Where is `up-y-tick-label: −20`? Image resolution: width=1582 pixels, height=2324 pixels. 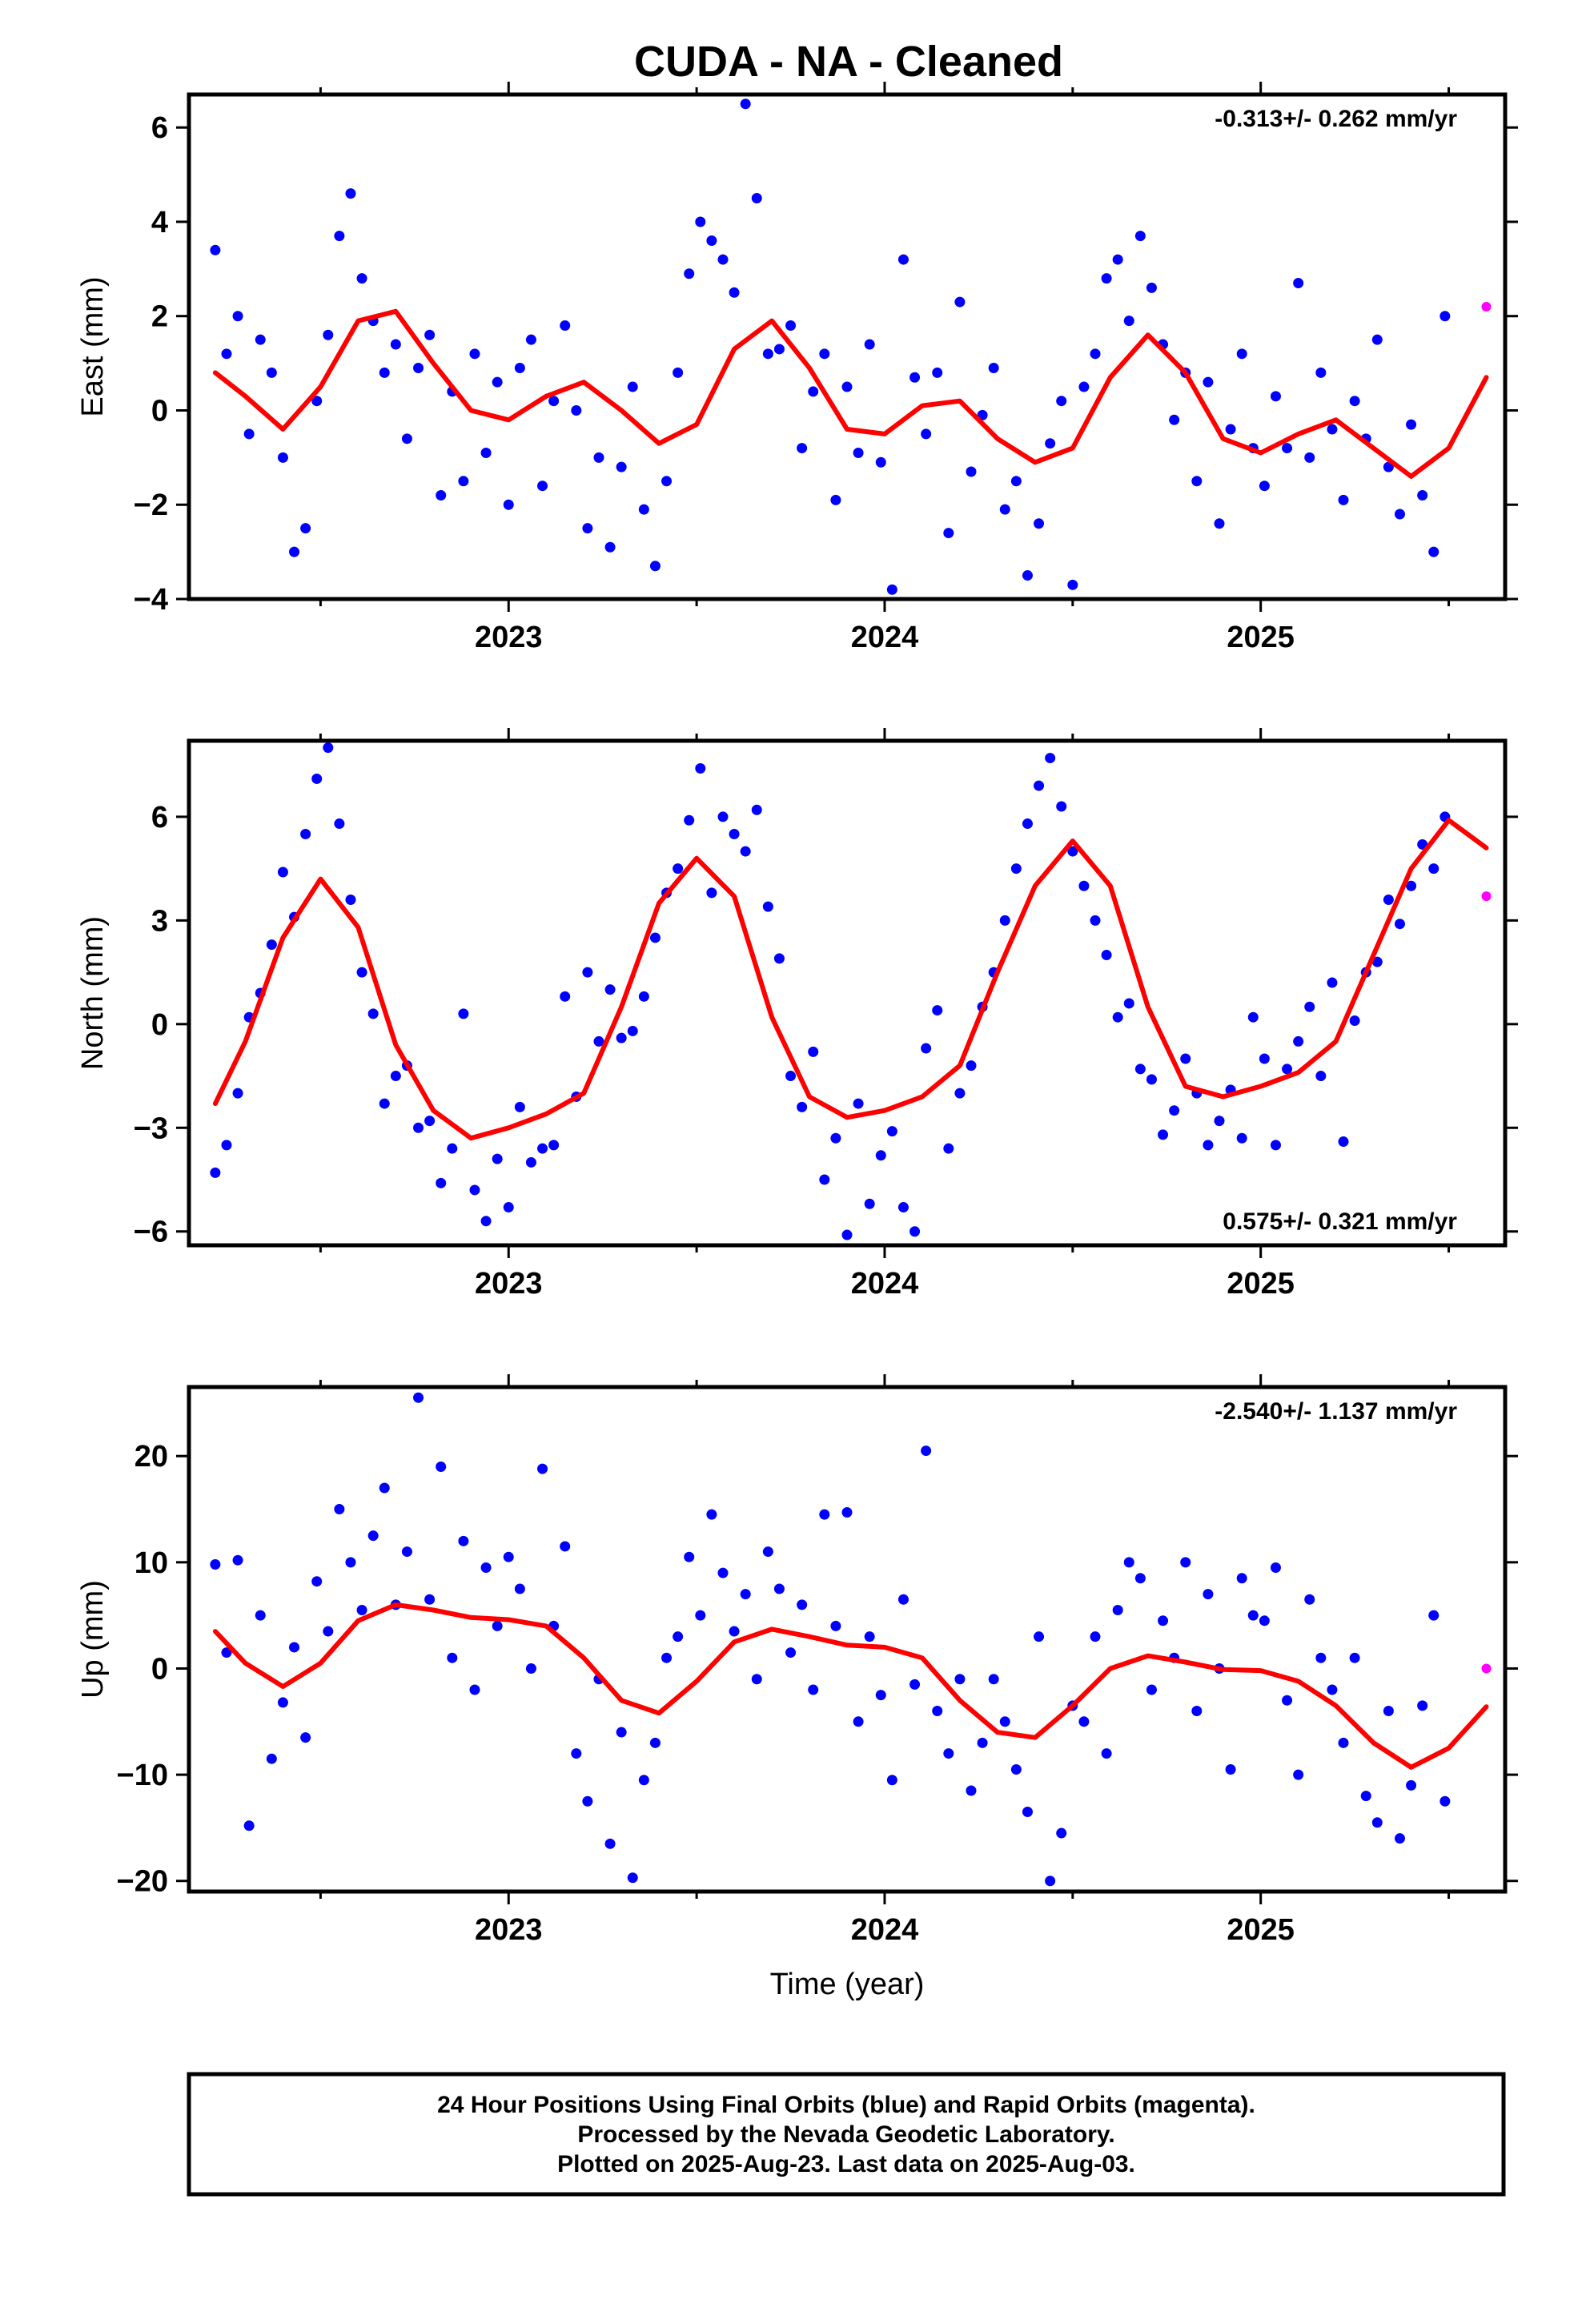 up-y-tick-label: −20 is located at coordinates (142, 1882).